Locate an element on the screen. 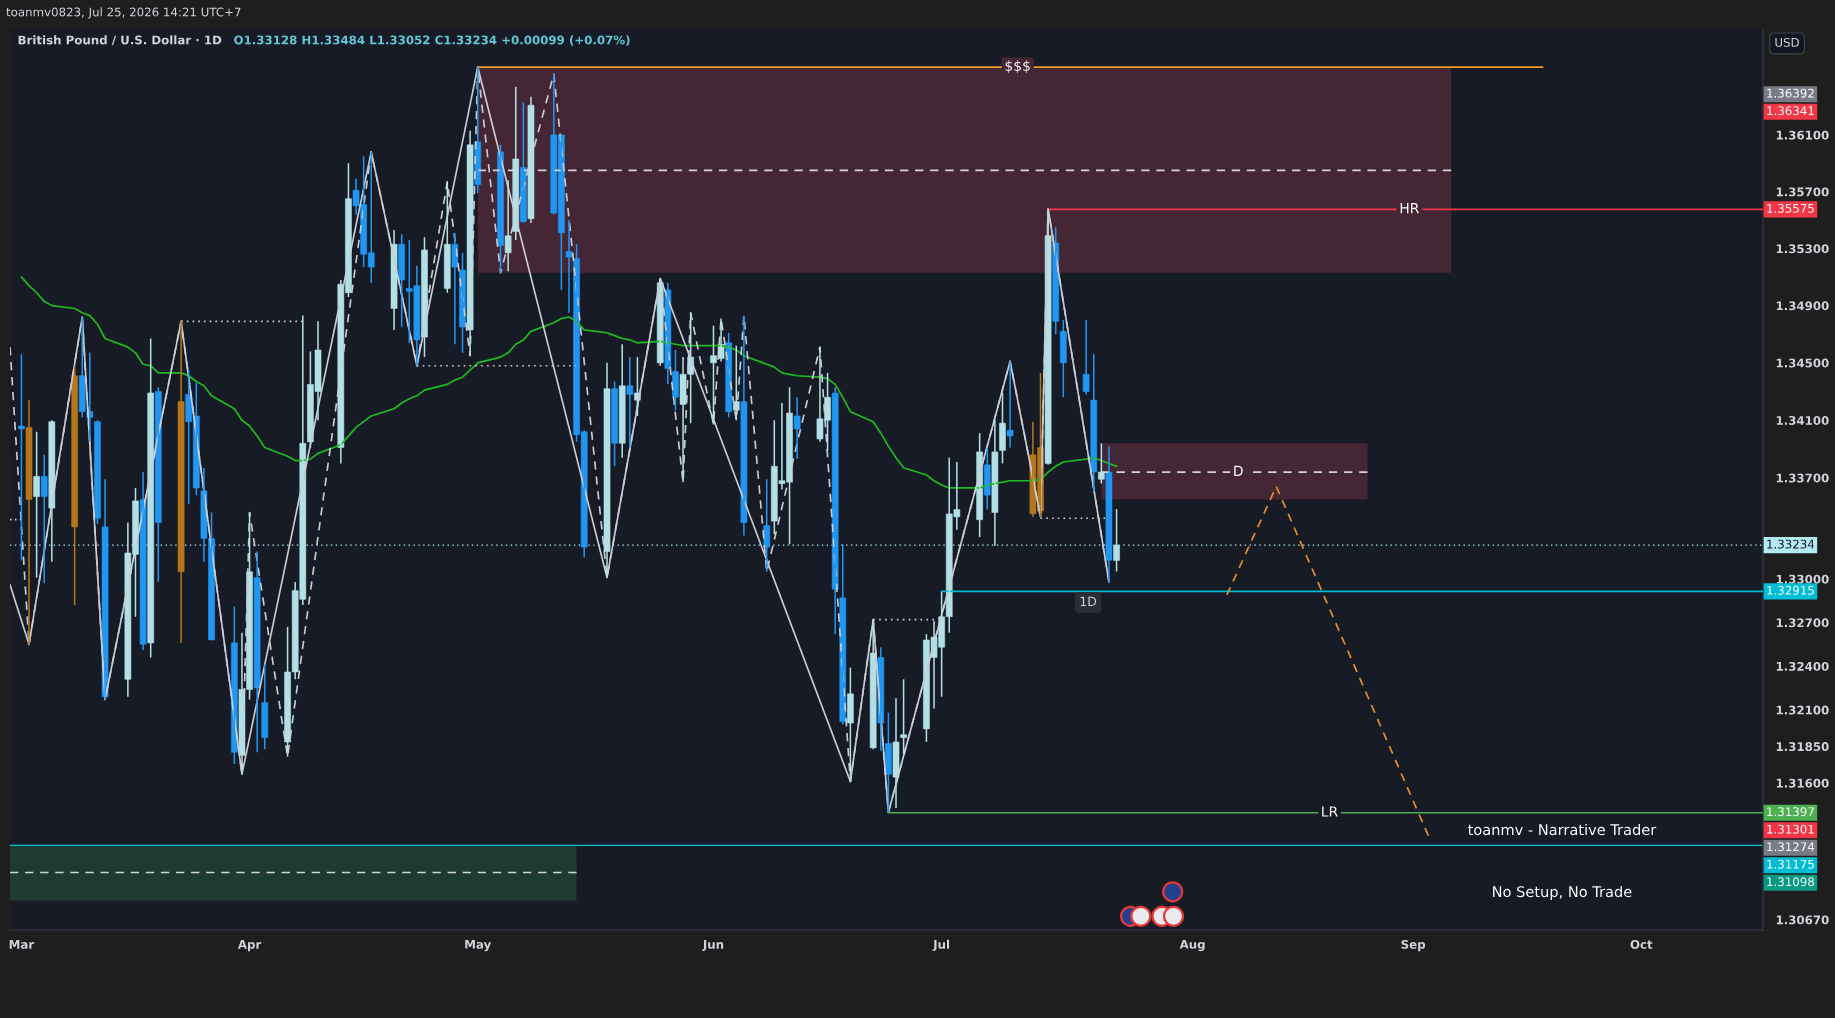 The height and width of the screenshot is (1018, 1835). chart-title: British Pound / U.S. Dollar · 1D is located at coordinates (120, 40).